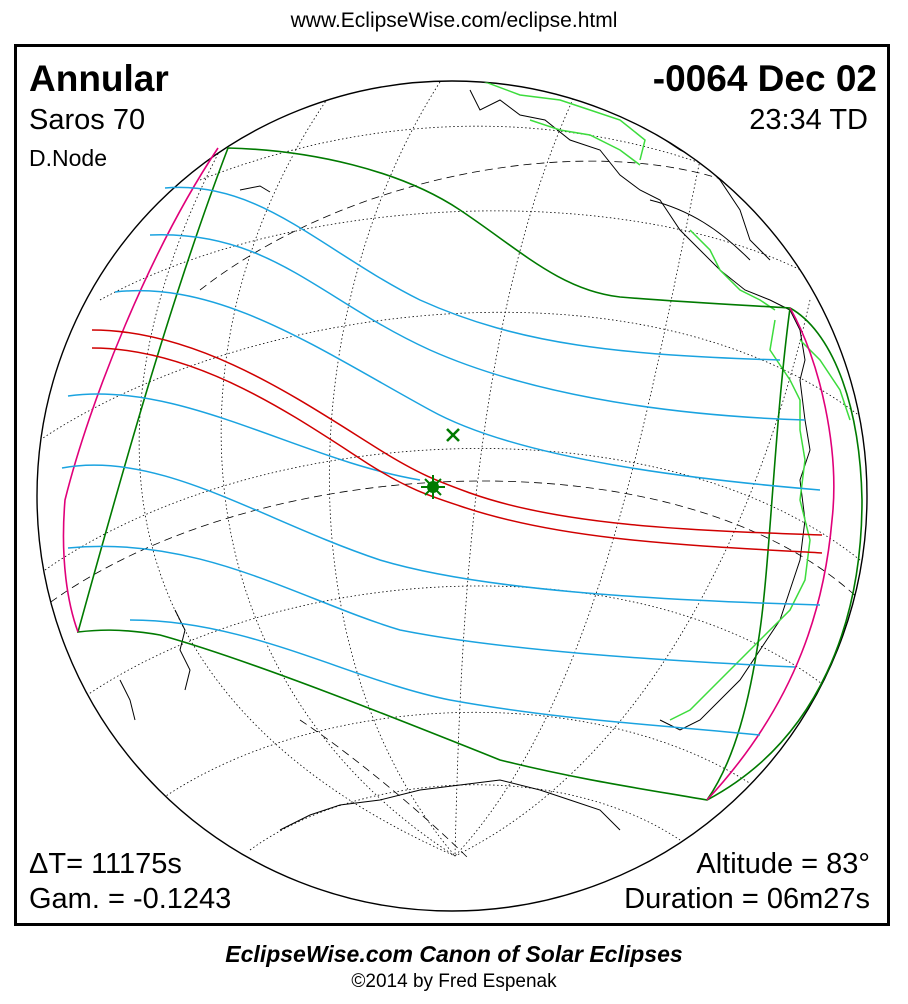 This screenshot has width=908, height=1004. I want to click on canon-title: EclipseWise.com Canon of Solar Eclipses, so click(454, 954).